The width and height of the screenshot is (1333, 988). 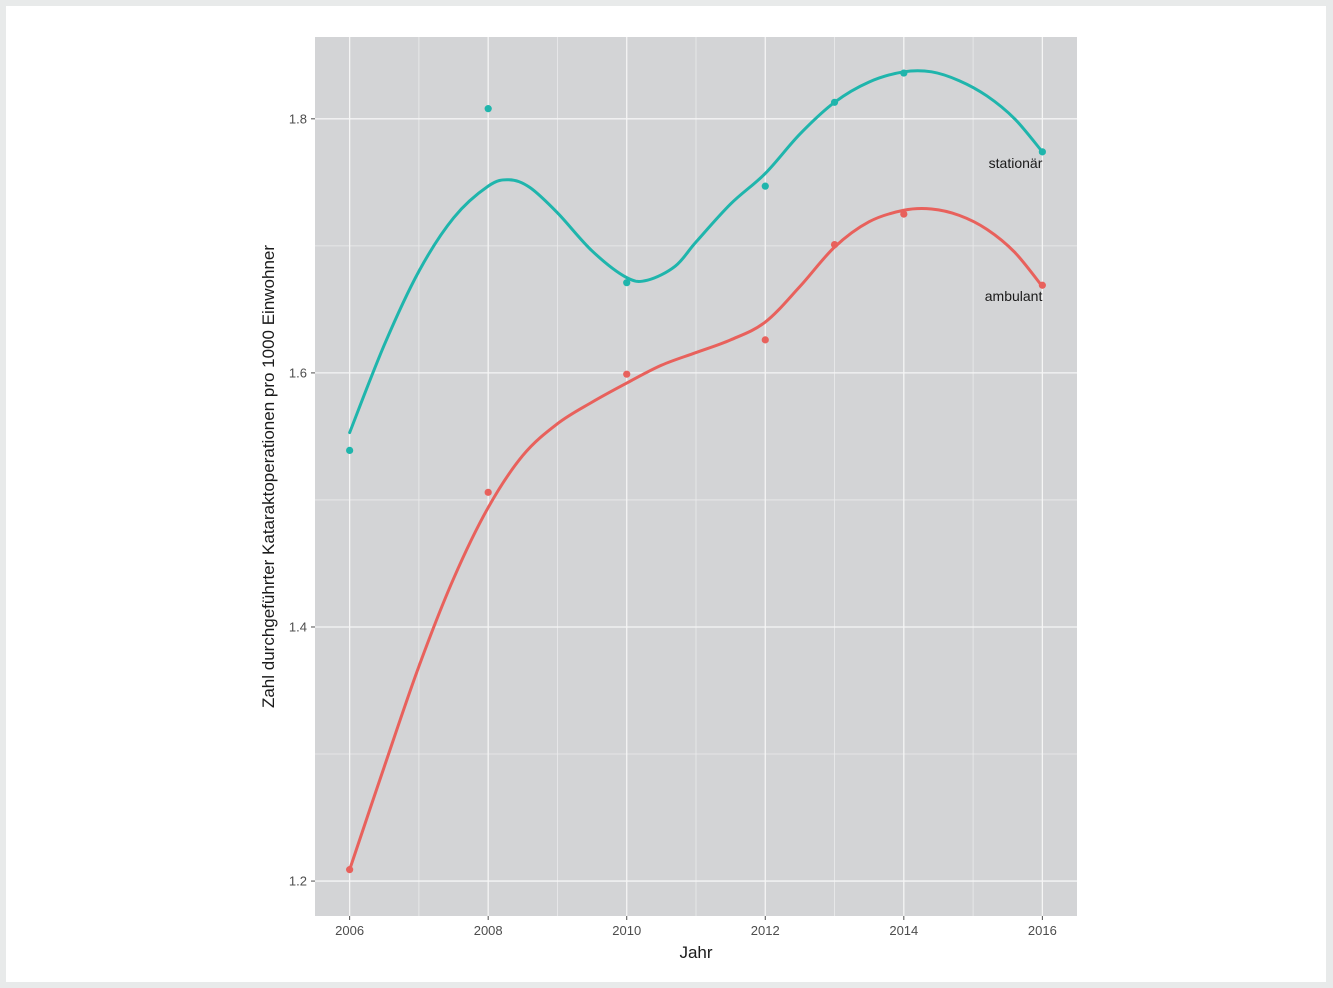 I want to click on x-axis-title: Jahr, so click(x=695, y=952).